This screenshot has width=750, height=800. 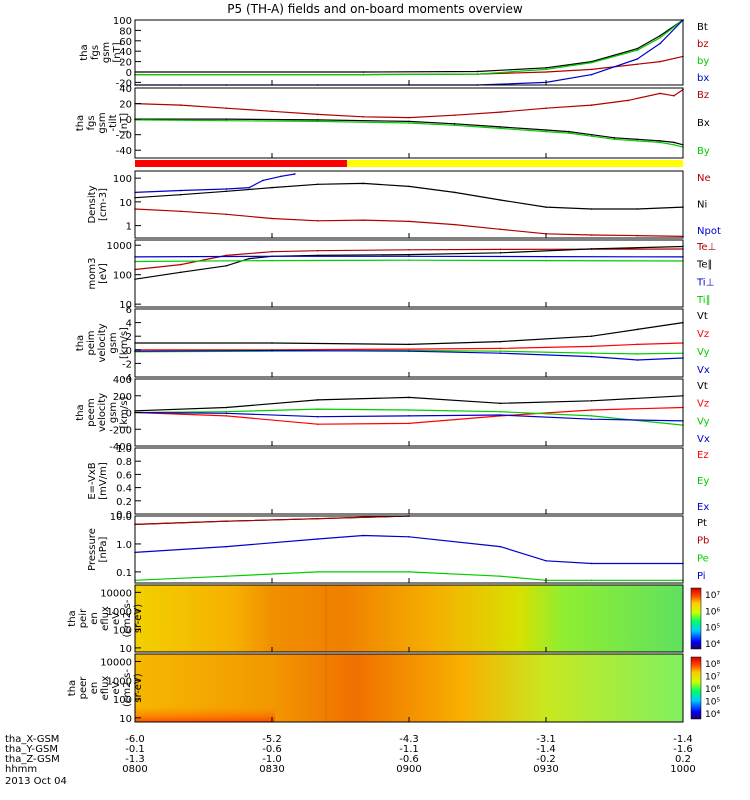 What do you see at coordinates (72, 688) in the screenshot?
I see `y-axis-label: tha` at bounding box center [72, 688].